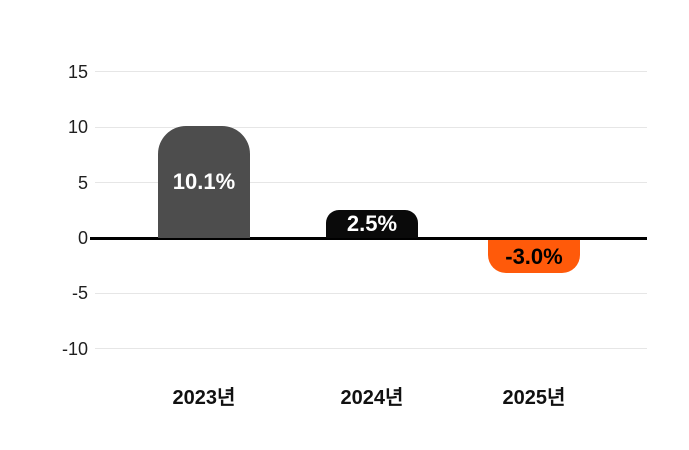  What do you see at coordinates (368, 238) in the screenshot?
I see `zero-axis-line` at bounding box center [368, 238].